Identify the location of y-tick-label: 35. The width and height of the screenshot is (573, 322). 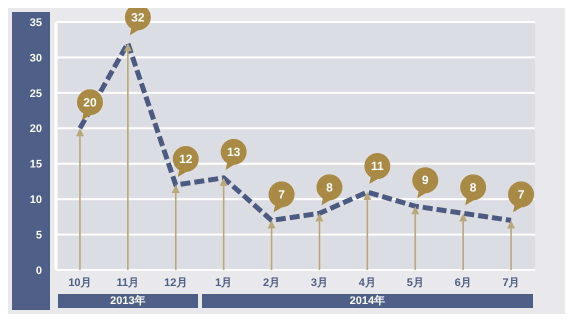
(36, 22).